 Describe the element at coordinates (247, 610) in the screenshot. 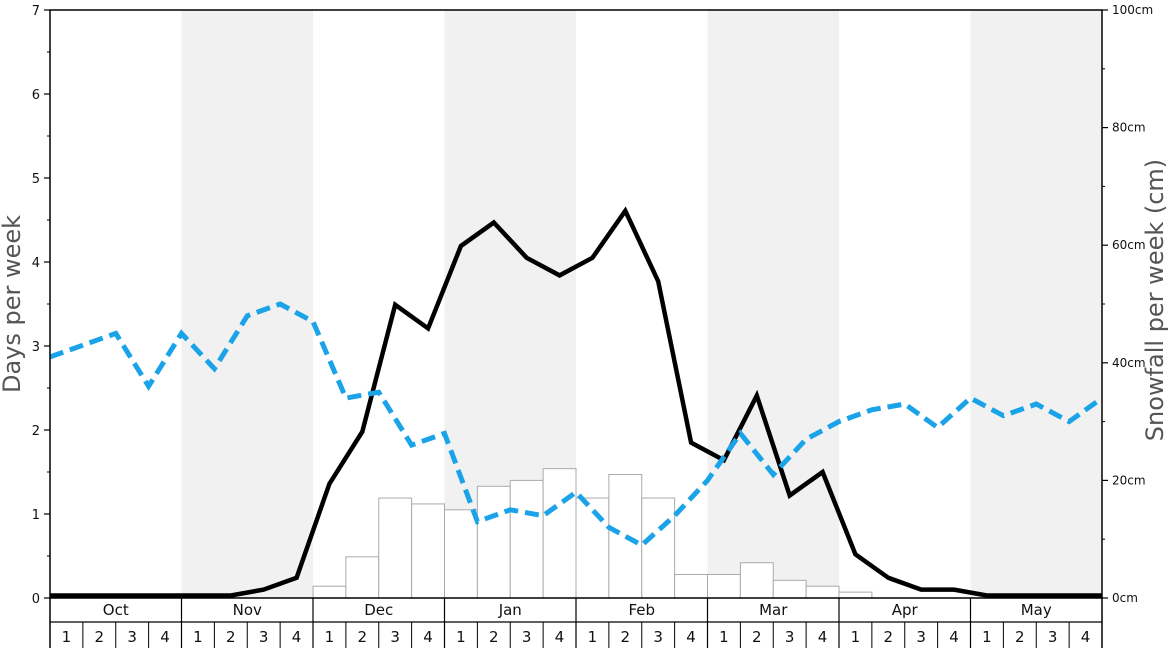

I see `month-label: Nov` at that location.